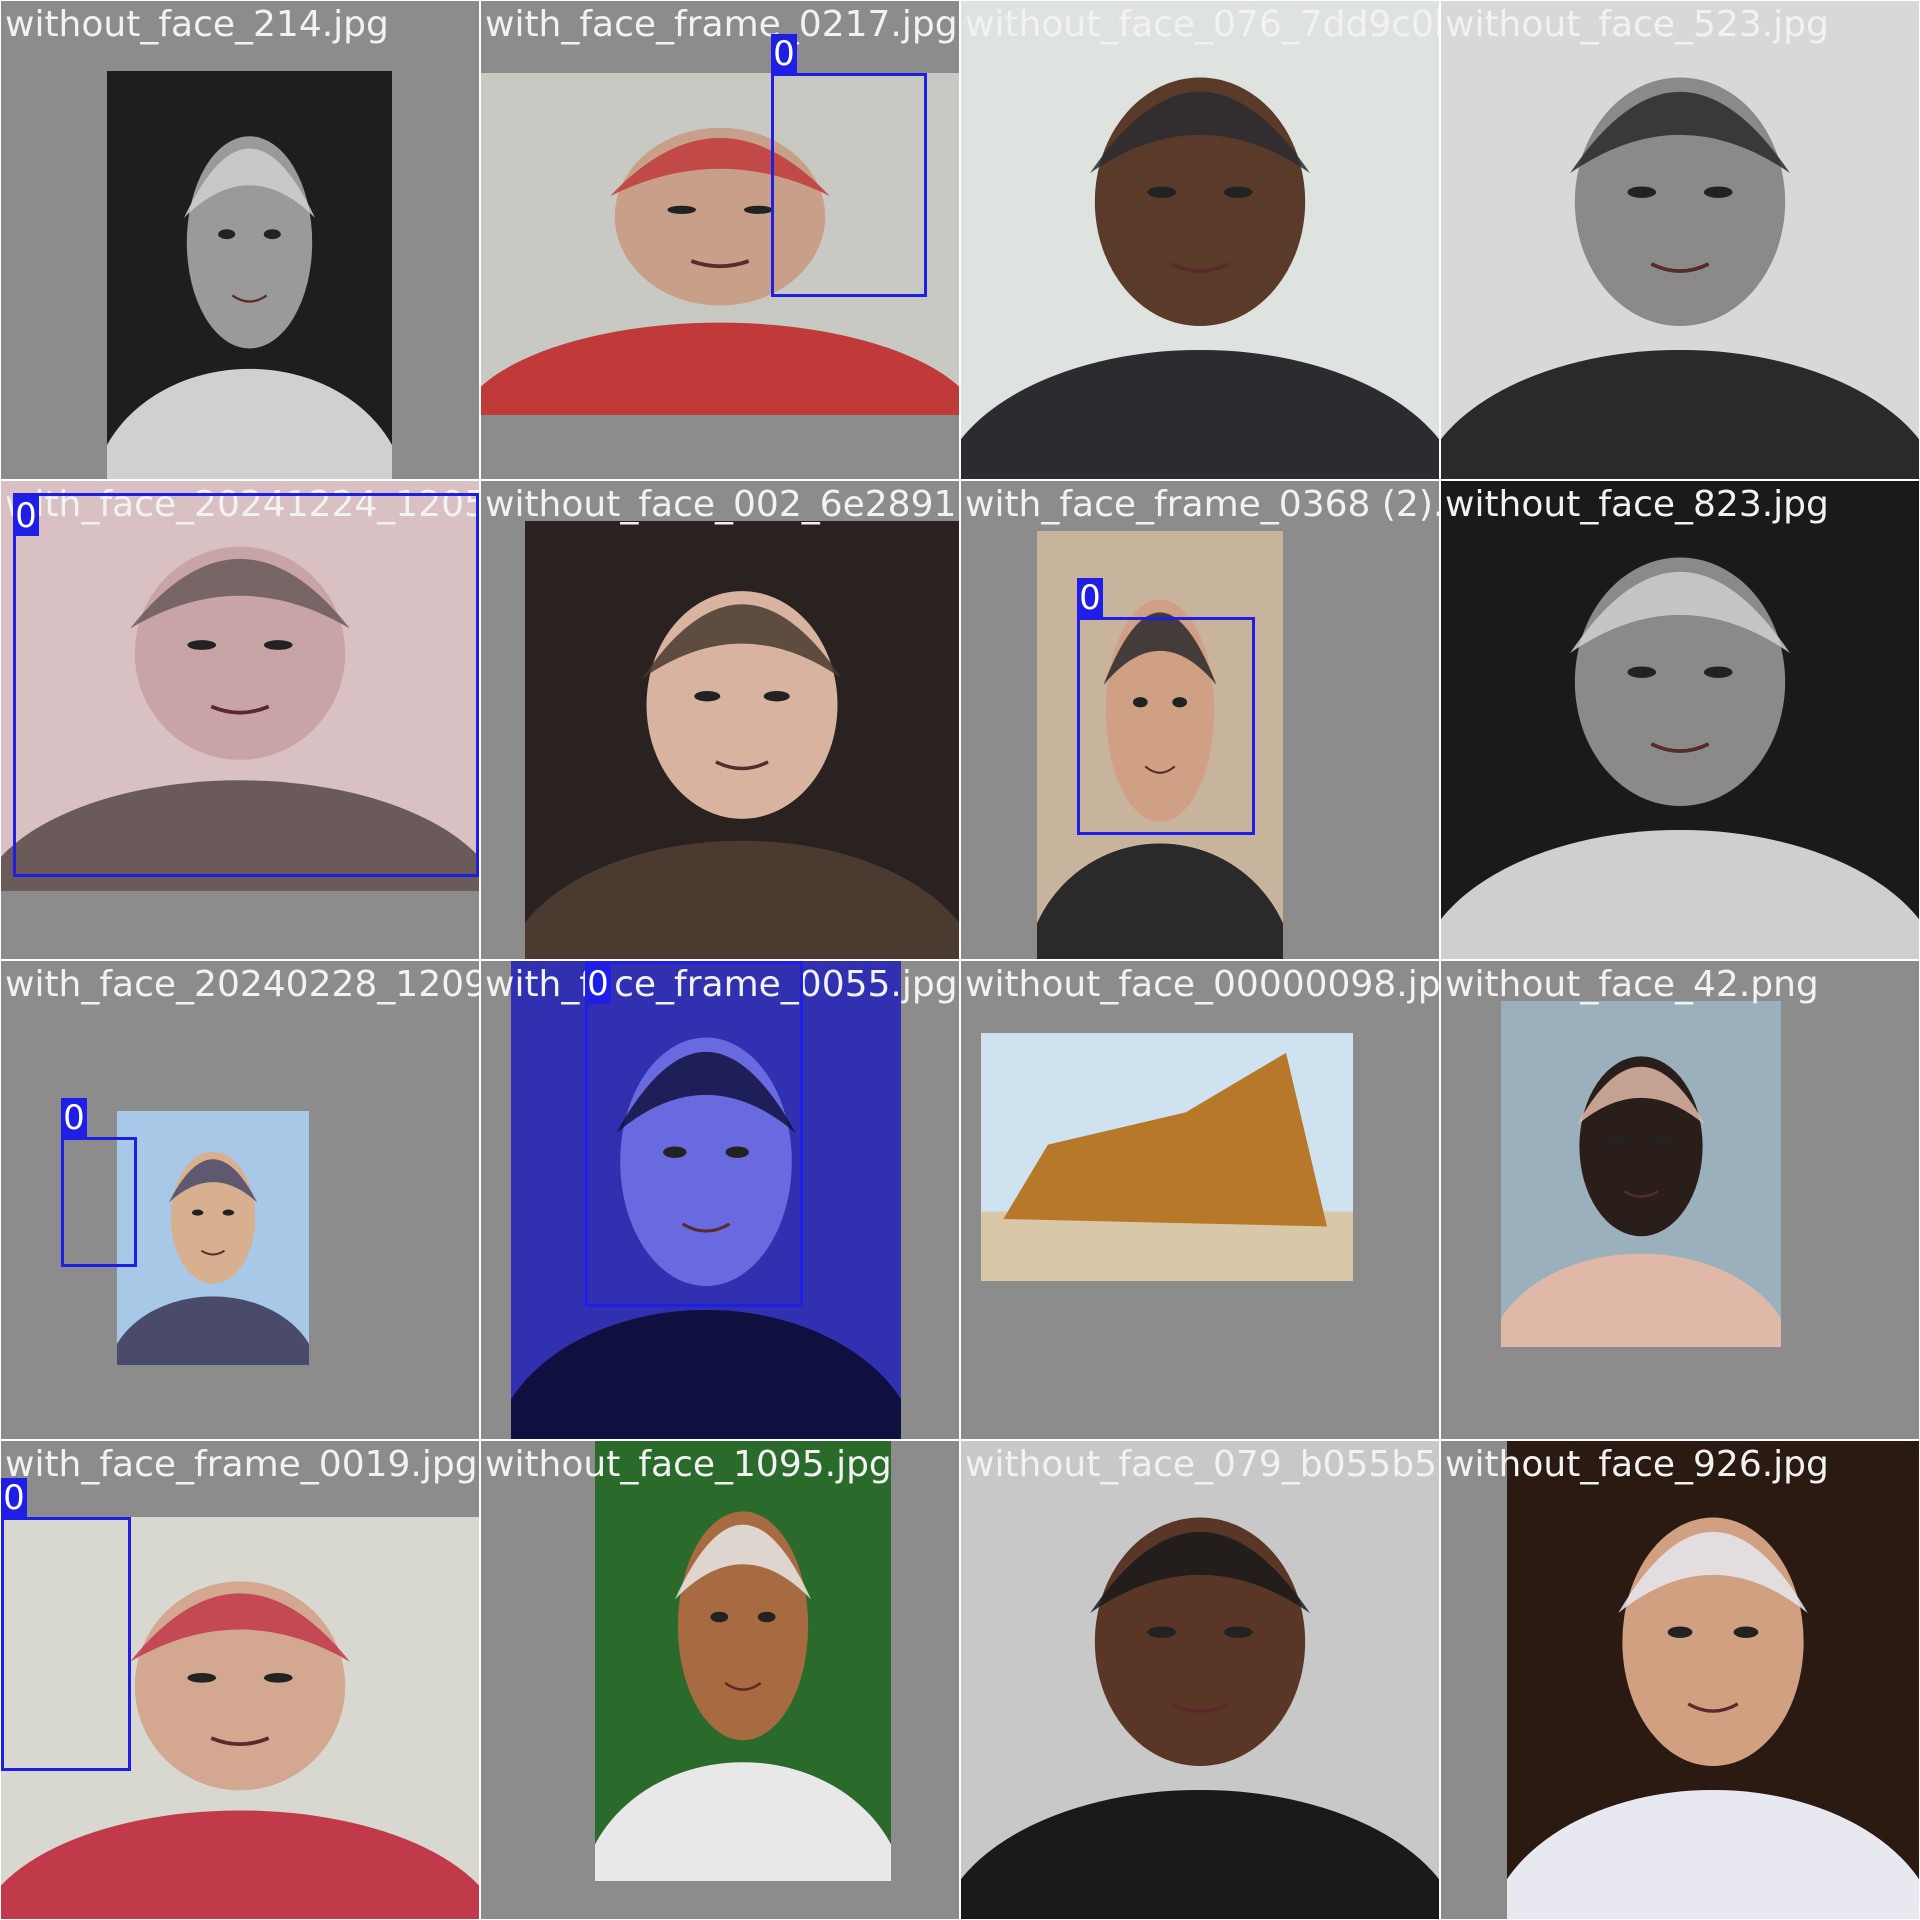 The height and width of the screenshot is (1920, 1920). Describe the element at coordinates (1202, 1464) in the screenshot. I see `tile-filename-label: without_face_079_b055b519.jpg` at that location.